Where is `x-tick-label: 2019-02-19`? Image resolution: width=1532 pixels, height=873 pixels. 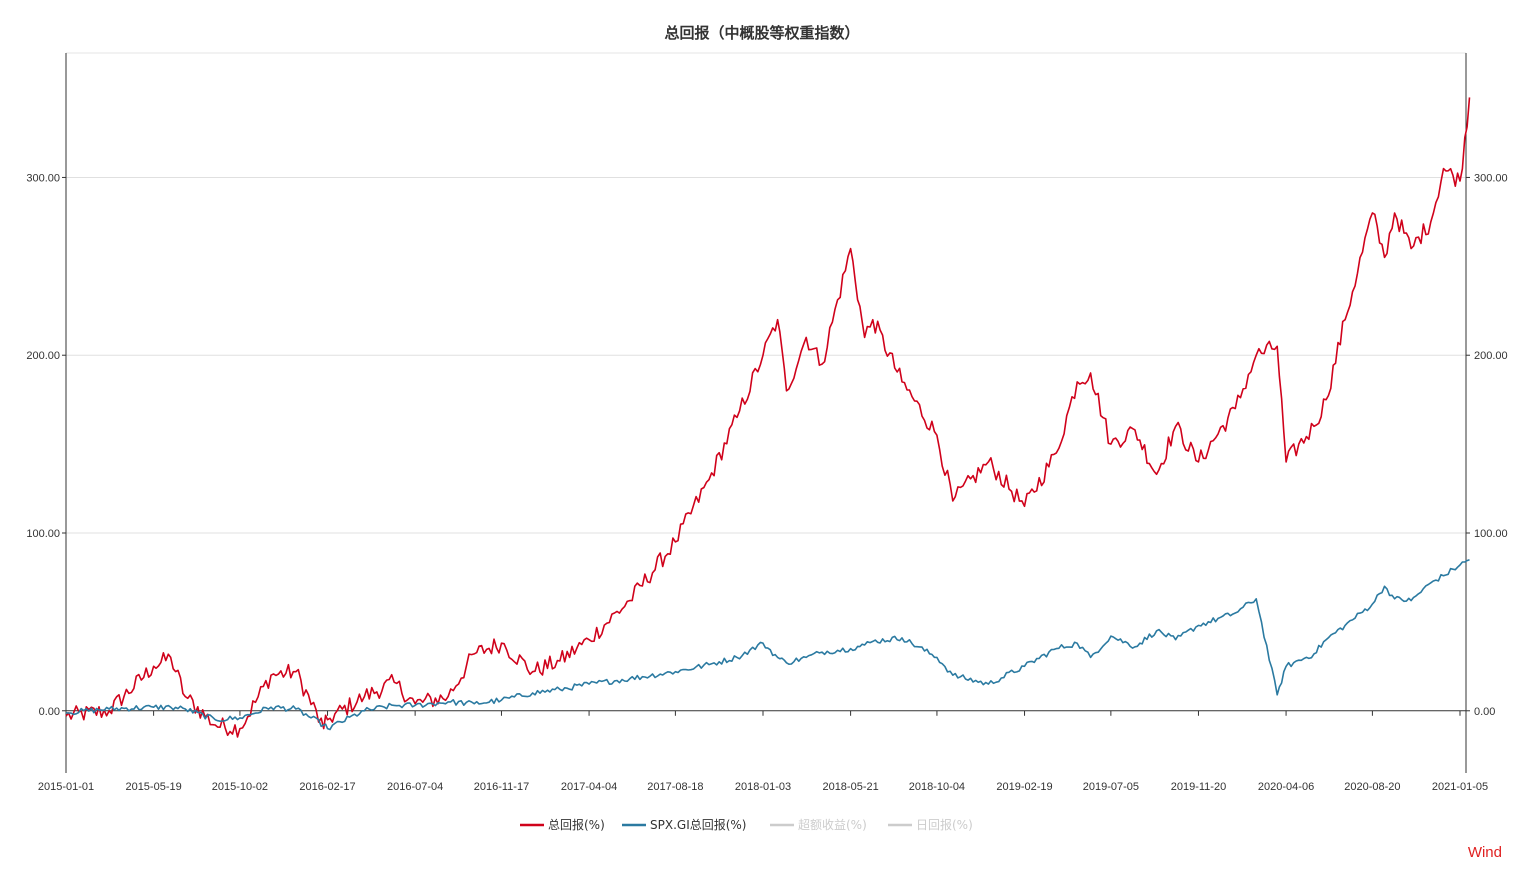
x-tick-label: 2019-02-19 is located at coordinates (1024, 787).